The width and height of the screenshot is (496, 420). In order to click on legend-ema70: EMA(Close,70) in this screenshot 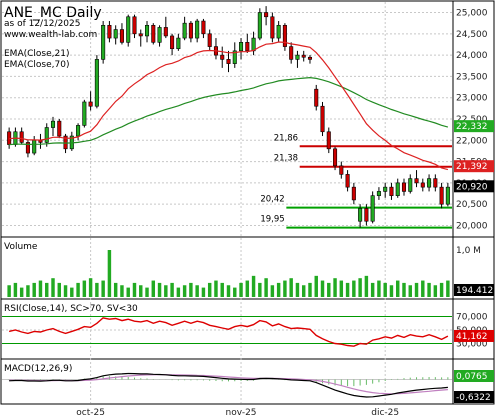, I will do `click(36, 65)`.